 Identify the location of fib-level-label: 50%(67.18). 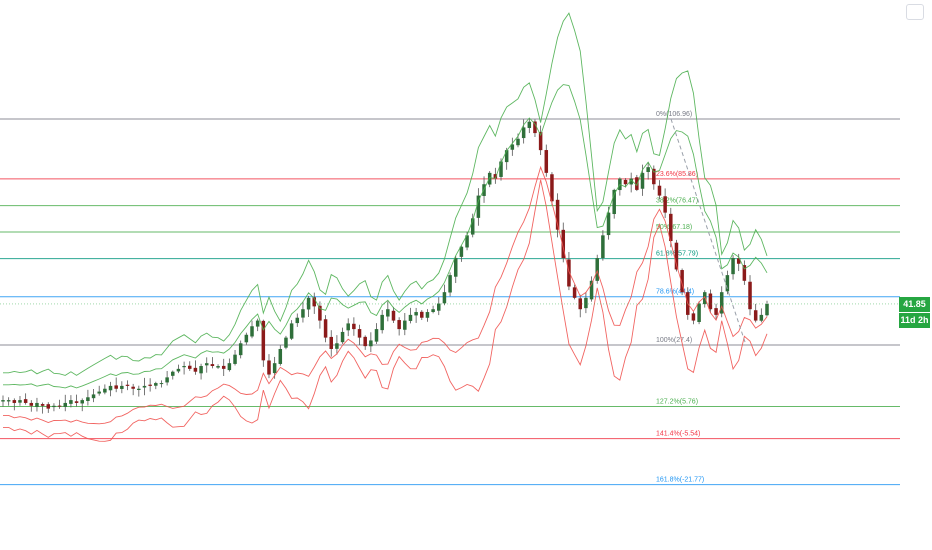
(674, 227).